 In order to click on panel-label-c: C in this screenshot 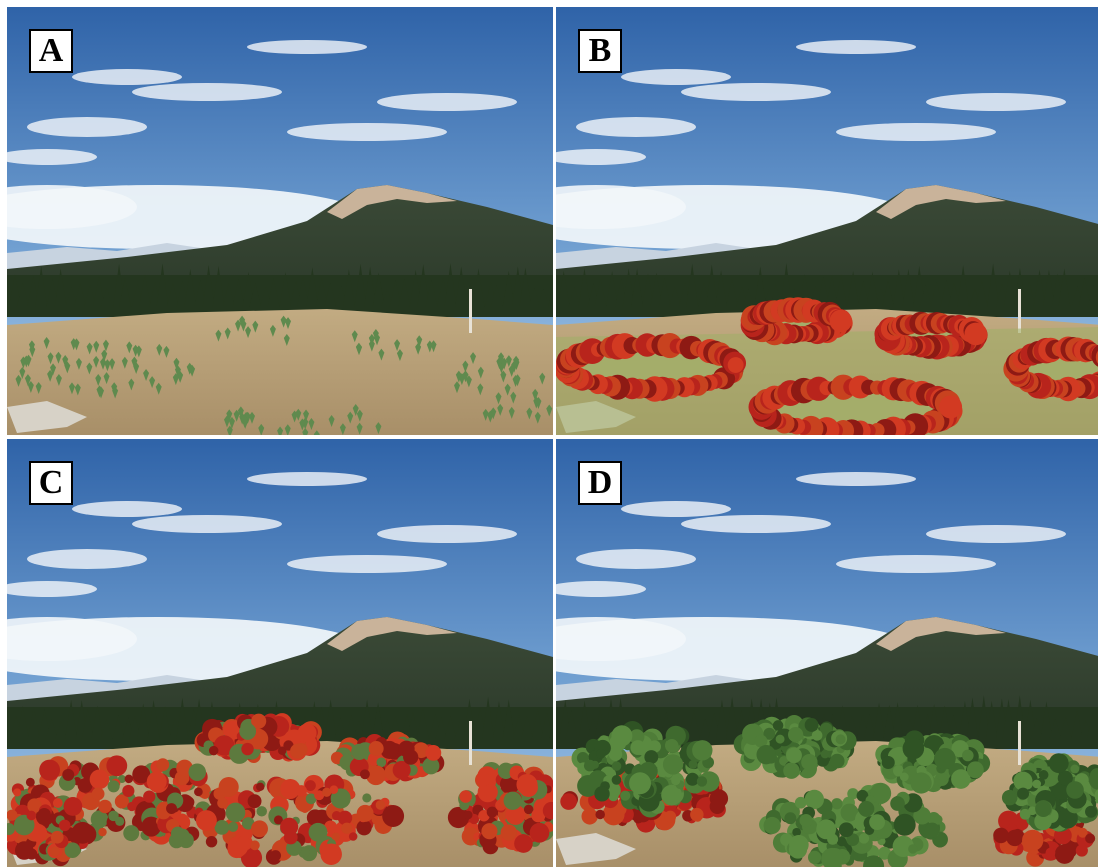, I will do `click(51, 483)`.